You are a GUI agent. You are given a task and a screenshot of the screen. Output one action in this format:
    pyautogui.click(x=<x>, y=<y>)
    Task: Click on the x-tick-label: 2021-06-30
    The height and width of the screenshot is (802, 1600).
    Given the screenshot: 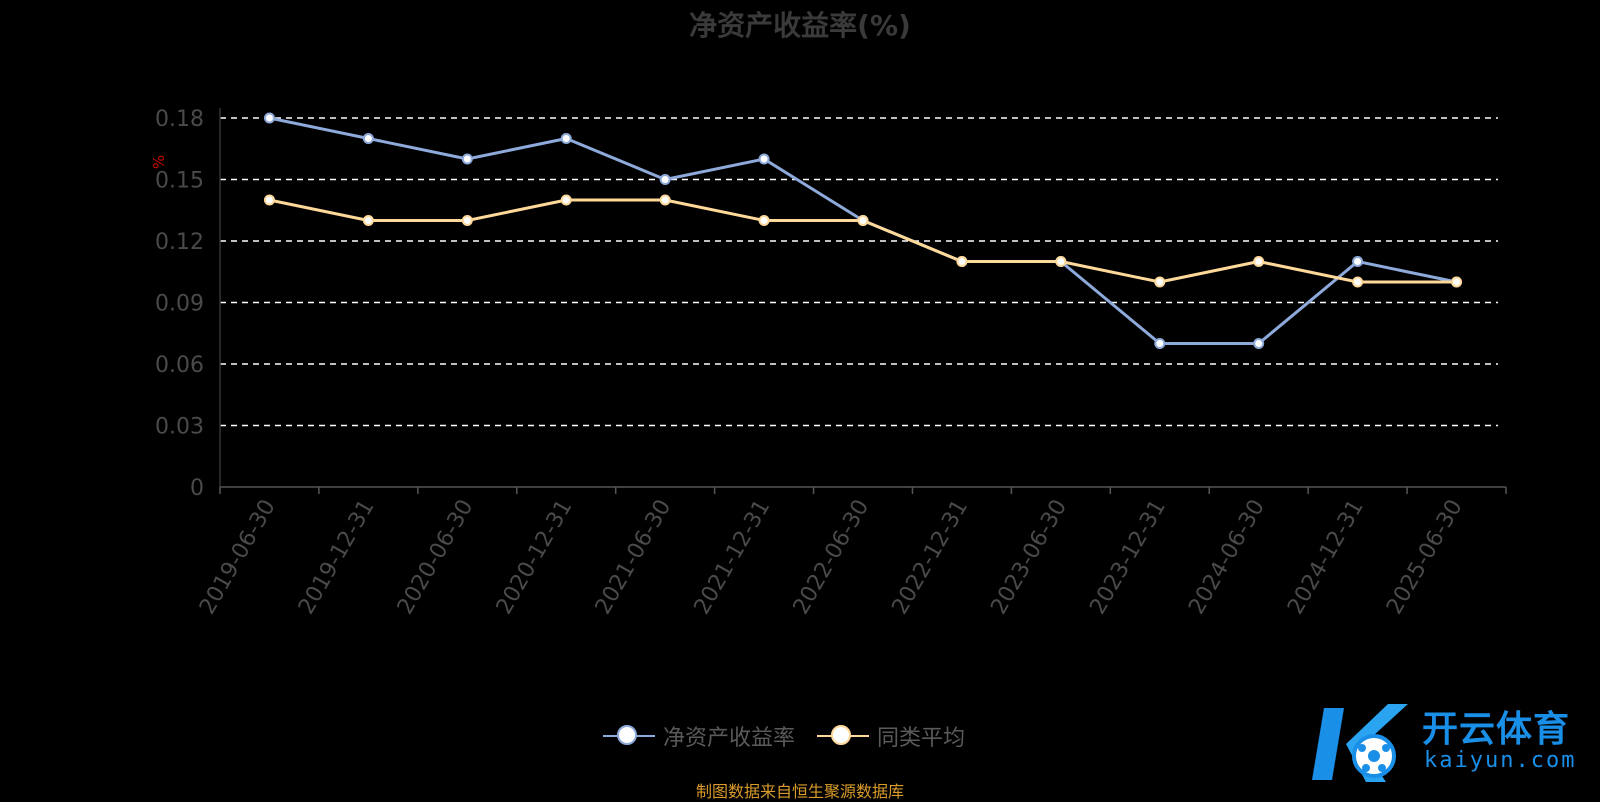 What is the action you would take?
    pyautogui.click(x=634, y=557)
    